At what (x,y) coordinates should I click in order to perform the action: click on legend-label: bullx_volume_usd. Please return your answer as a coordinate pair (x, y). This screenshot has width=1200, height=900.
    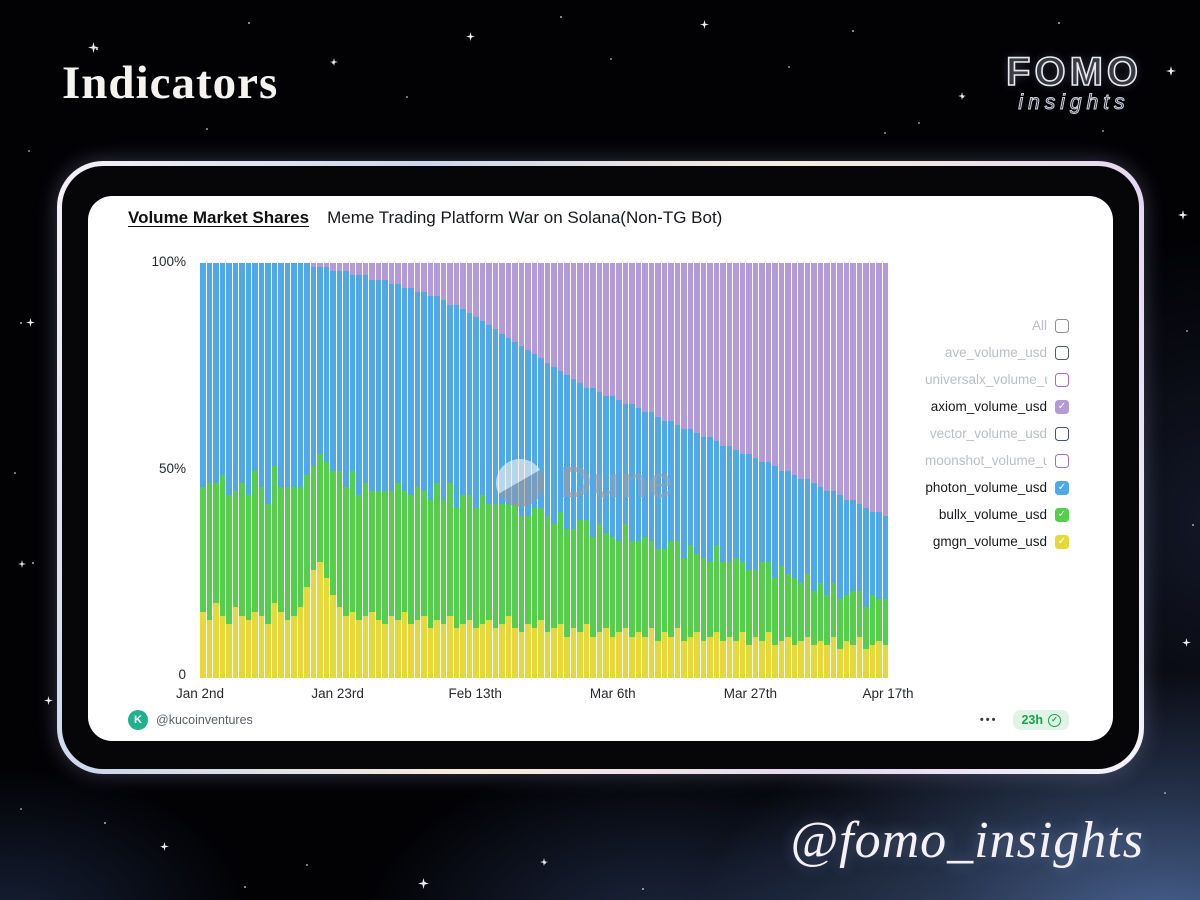
    Looking at the image, I should click on (992, 514).